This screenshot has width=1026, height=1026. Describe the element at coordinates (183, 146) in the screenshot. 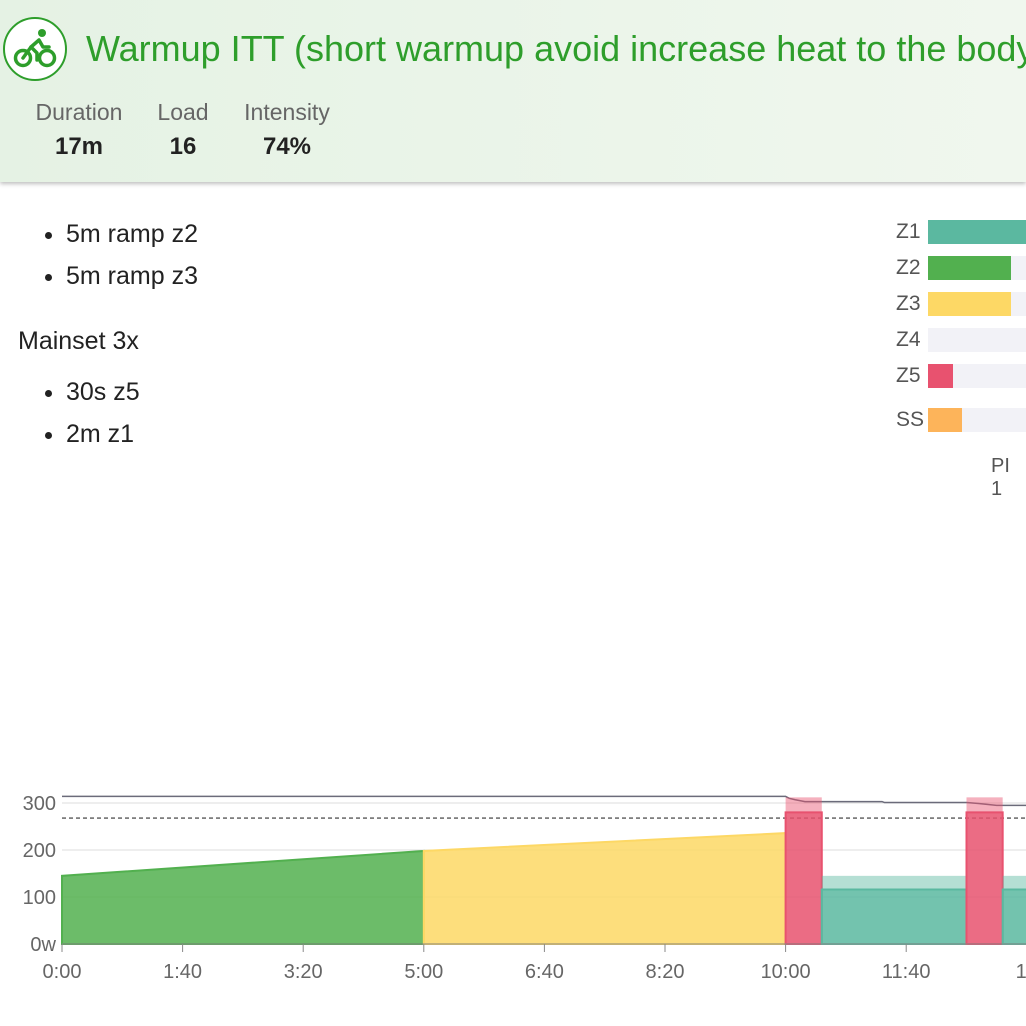

I see `stat-value: 16` at that location.